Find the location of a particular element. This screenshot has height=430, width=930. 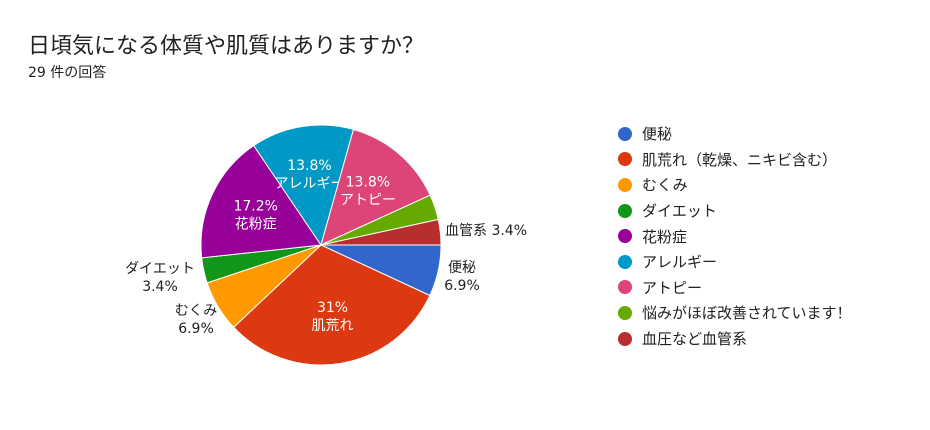

legend-label-2: むくみ is located at coordinates (665, 185).